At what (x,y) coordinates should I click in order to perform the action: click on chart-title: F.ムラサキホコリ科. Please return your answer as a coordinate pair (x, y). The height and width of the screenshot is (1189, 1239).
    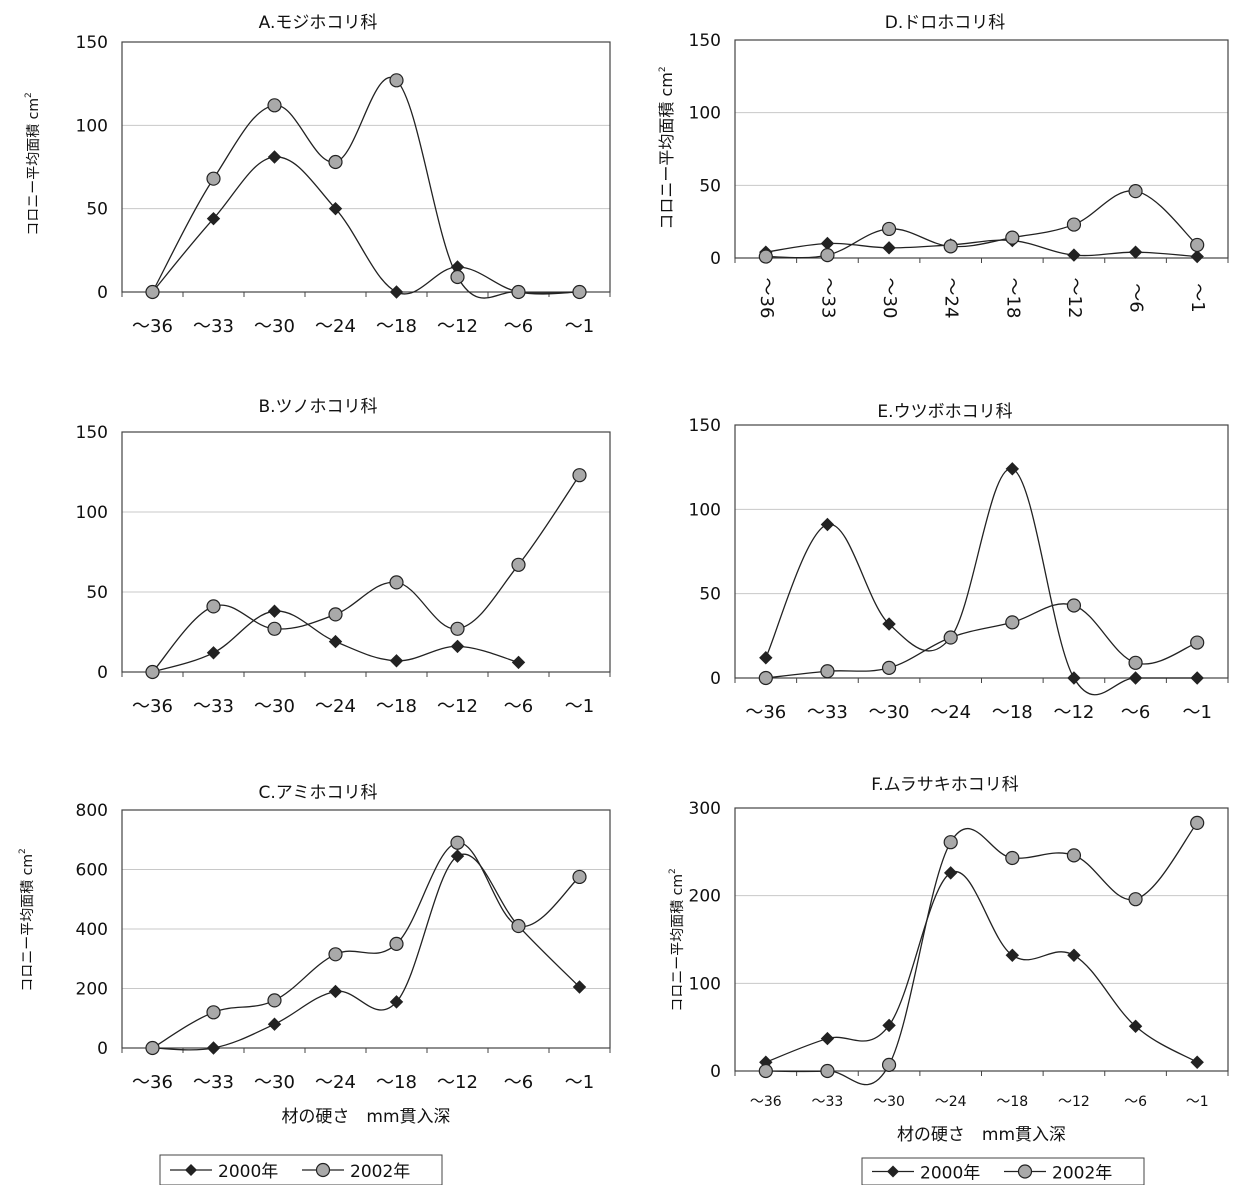
    Looking at the image, I should click on (945, 785).